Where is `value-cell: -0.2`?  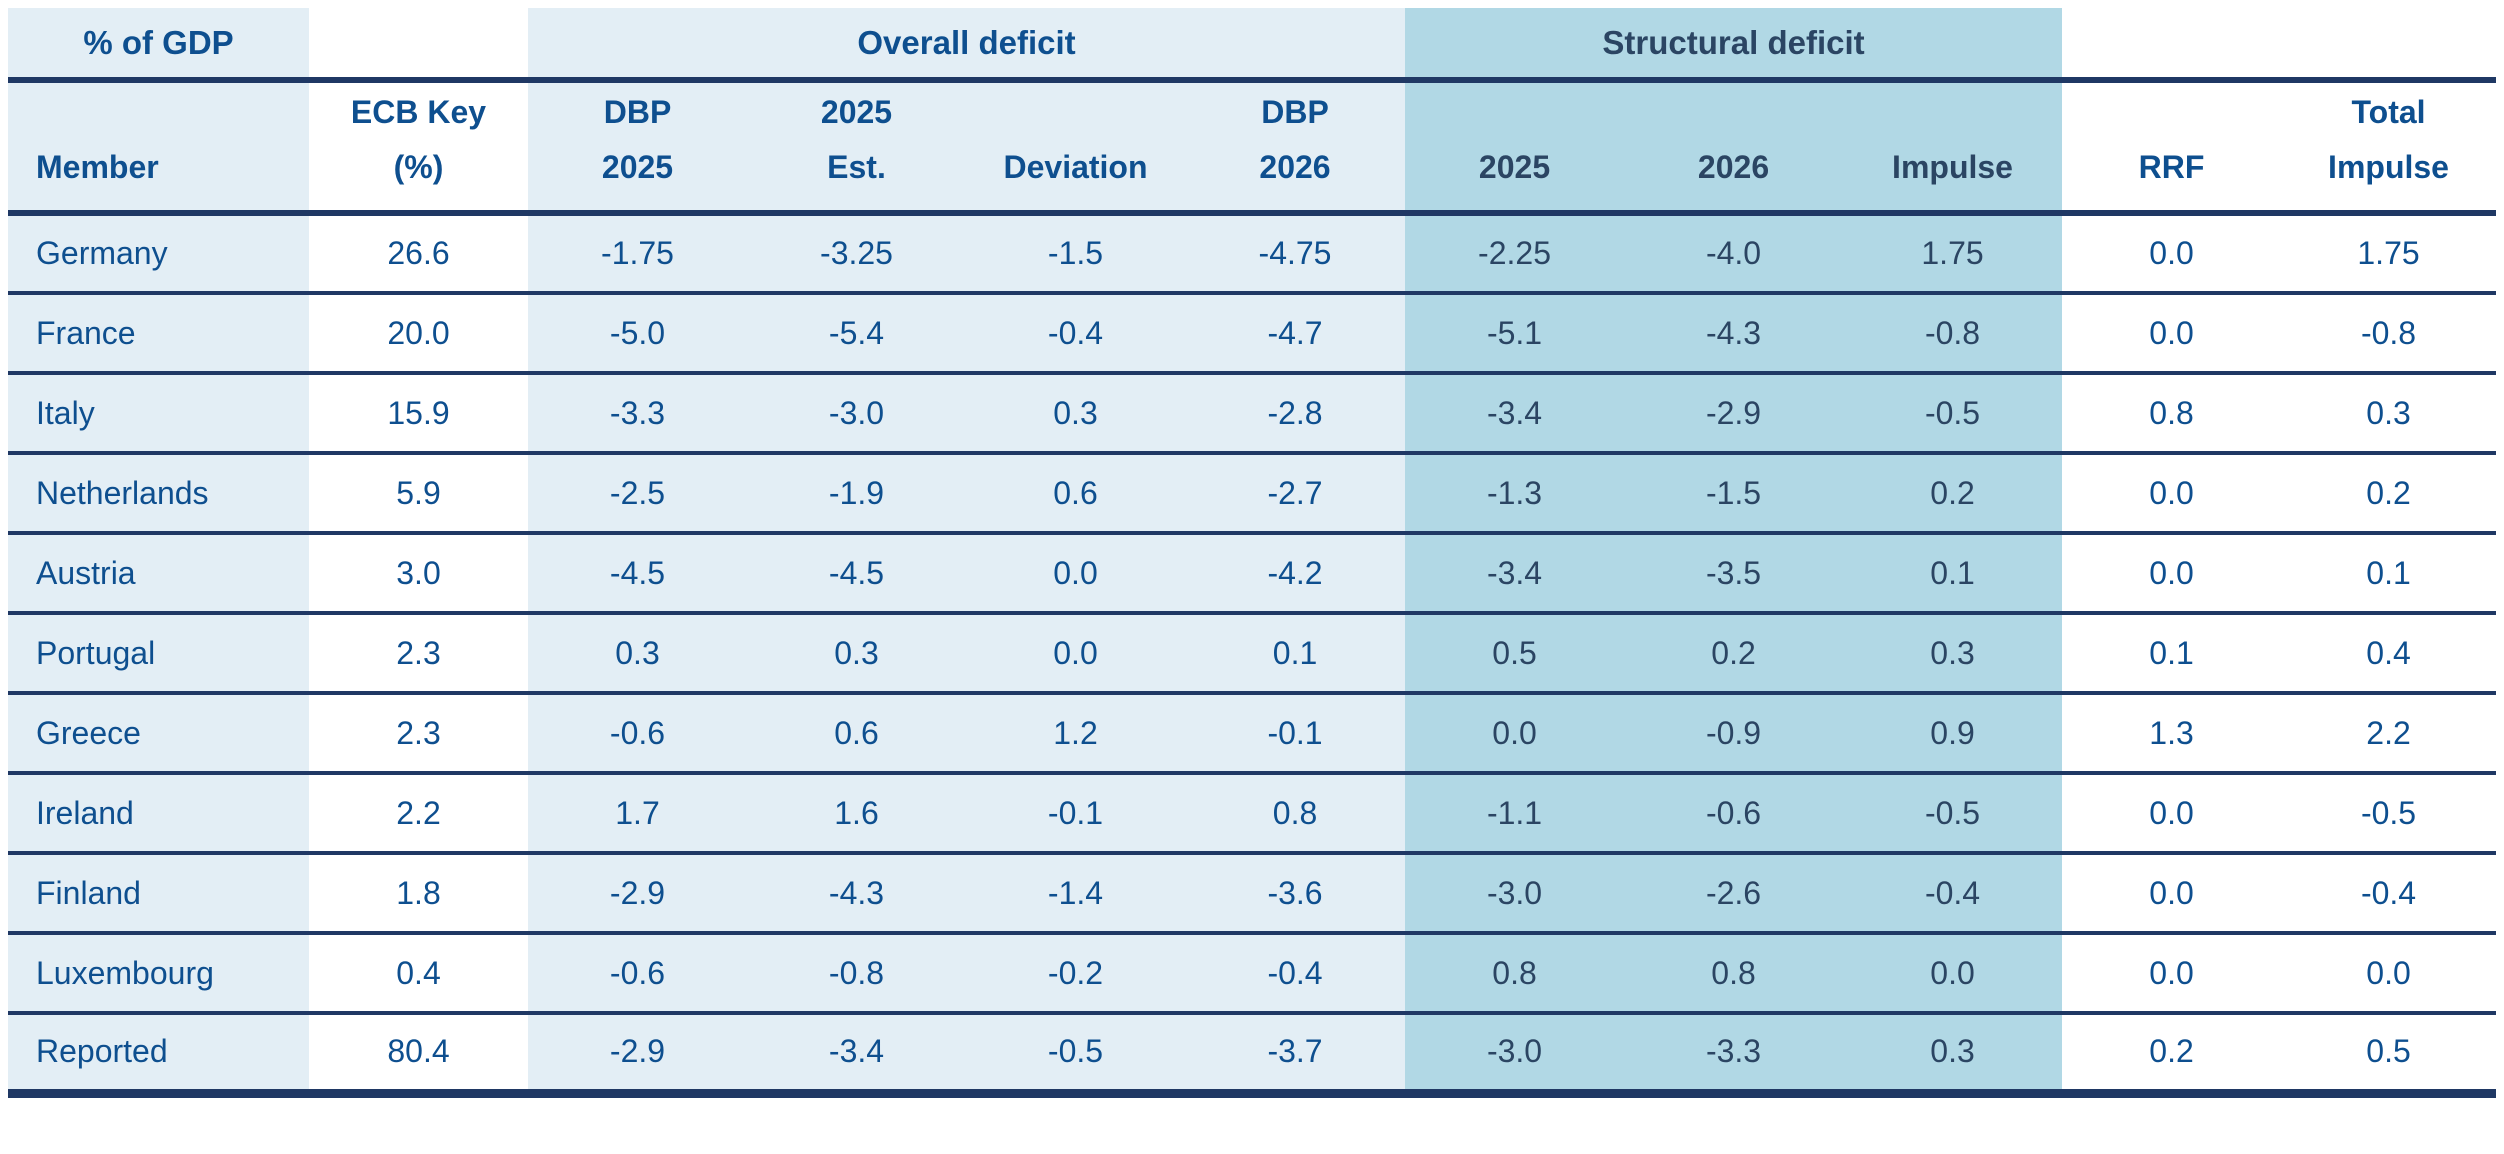
value-cell: -0.2 is located at coordinates (1075, 974).